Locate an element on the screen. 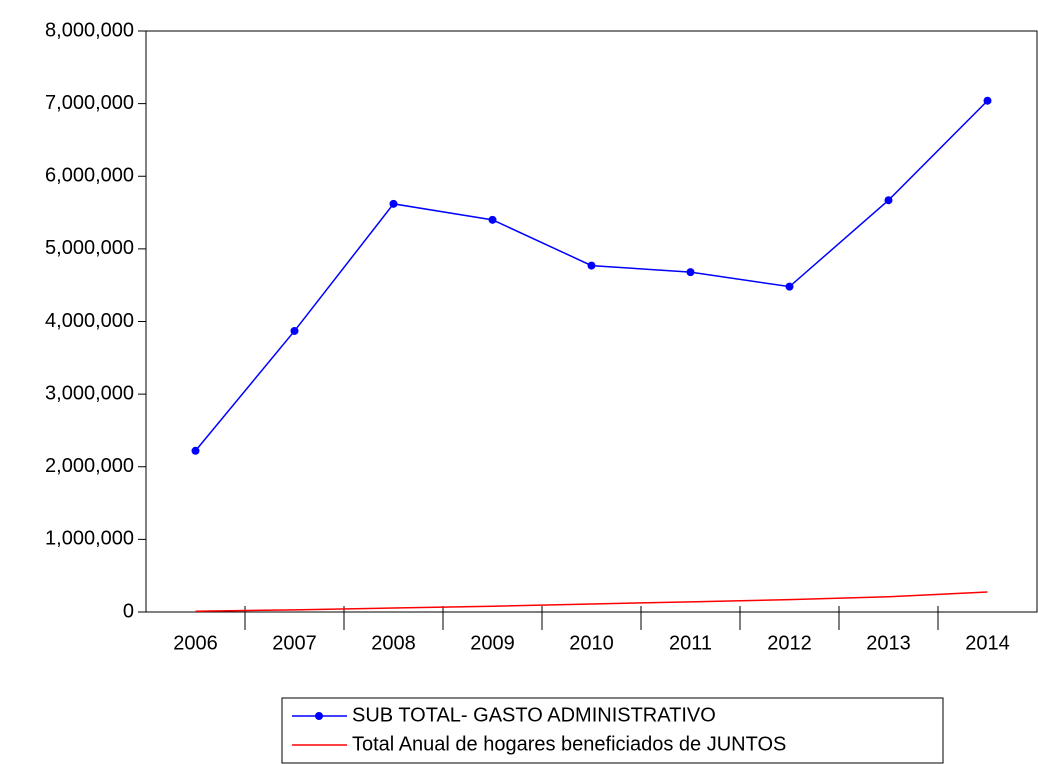 The width and height of the screenshot is (1038, 764). y-tick-label: 3,000,000 is located at coordinates (89, 393).